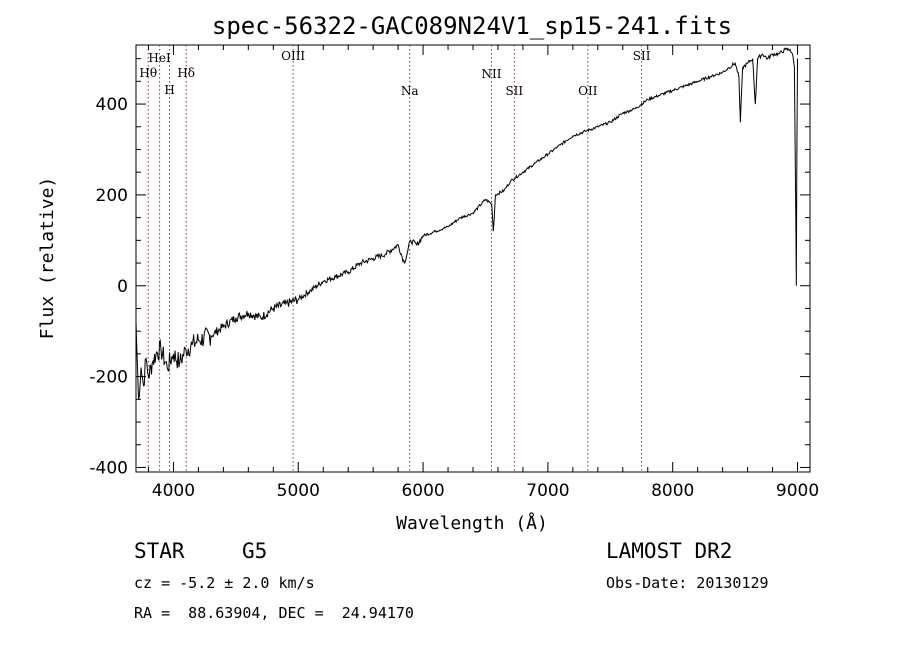 This screenshot has height=649, width=900. I want to click on y-tick-label: 200, so click(112, 196).